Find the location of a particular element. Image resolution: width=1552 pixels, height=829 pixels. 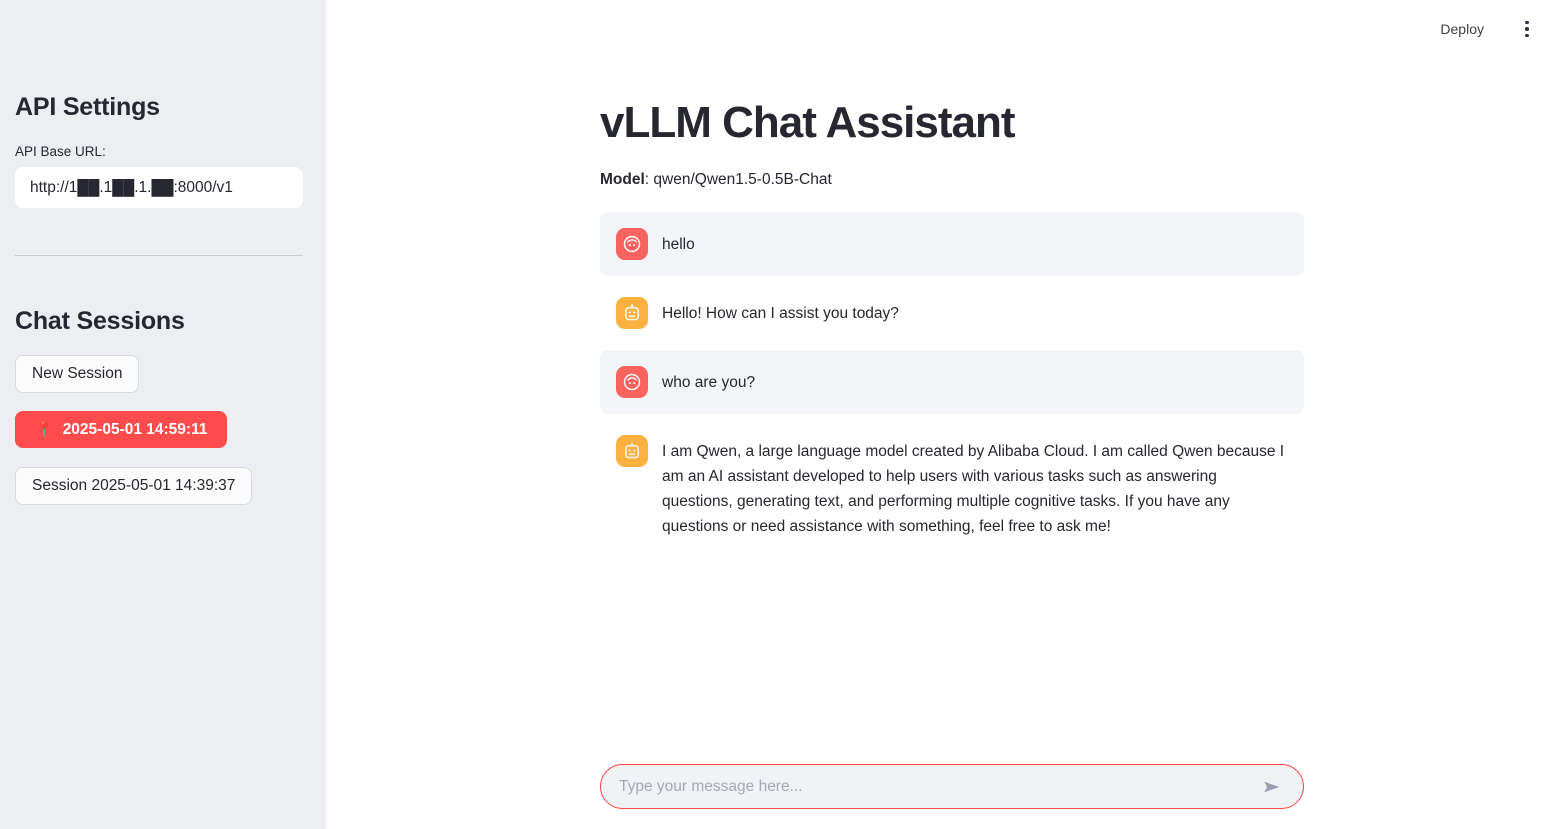

new-session-label: New Session is located at coordinates (77, 373).